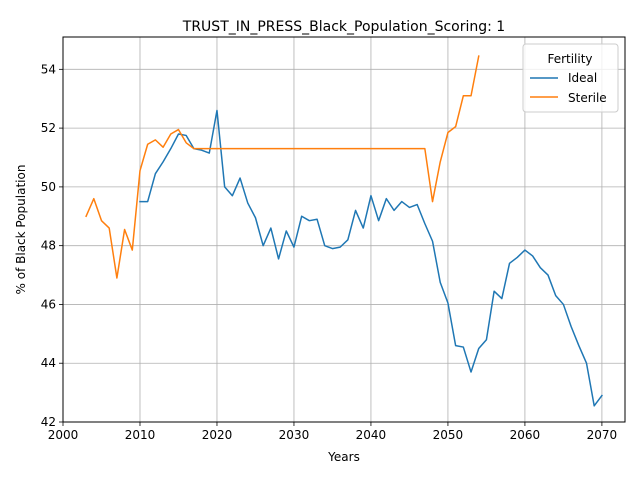  I want to click on y-tick-label: 48, so click(48, 246).